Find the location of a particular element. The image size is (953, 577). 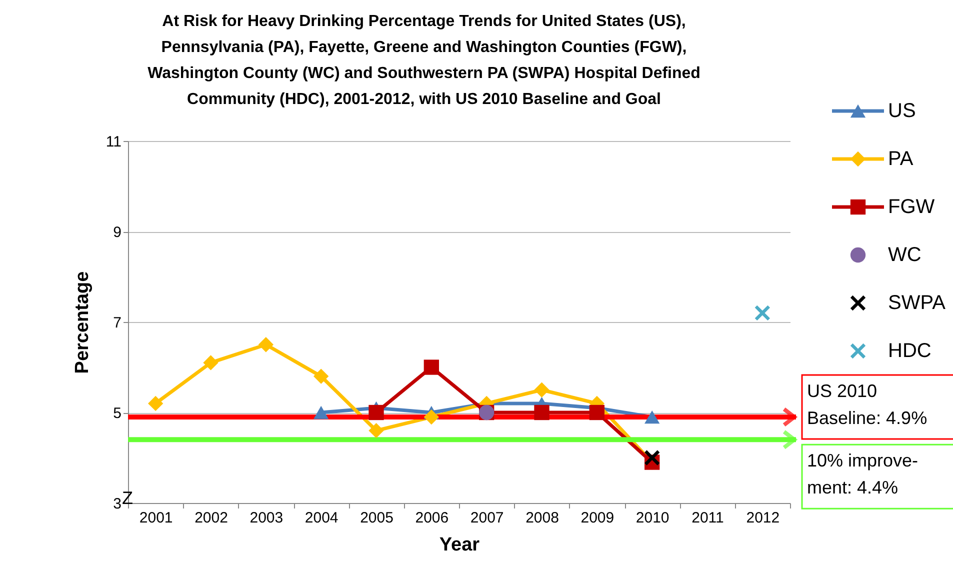

x-tick-label: 2005 is located at coordinates (377, 518).